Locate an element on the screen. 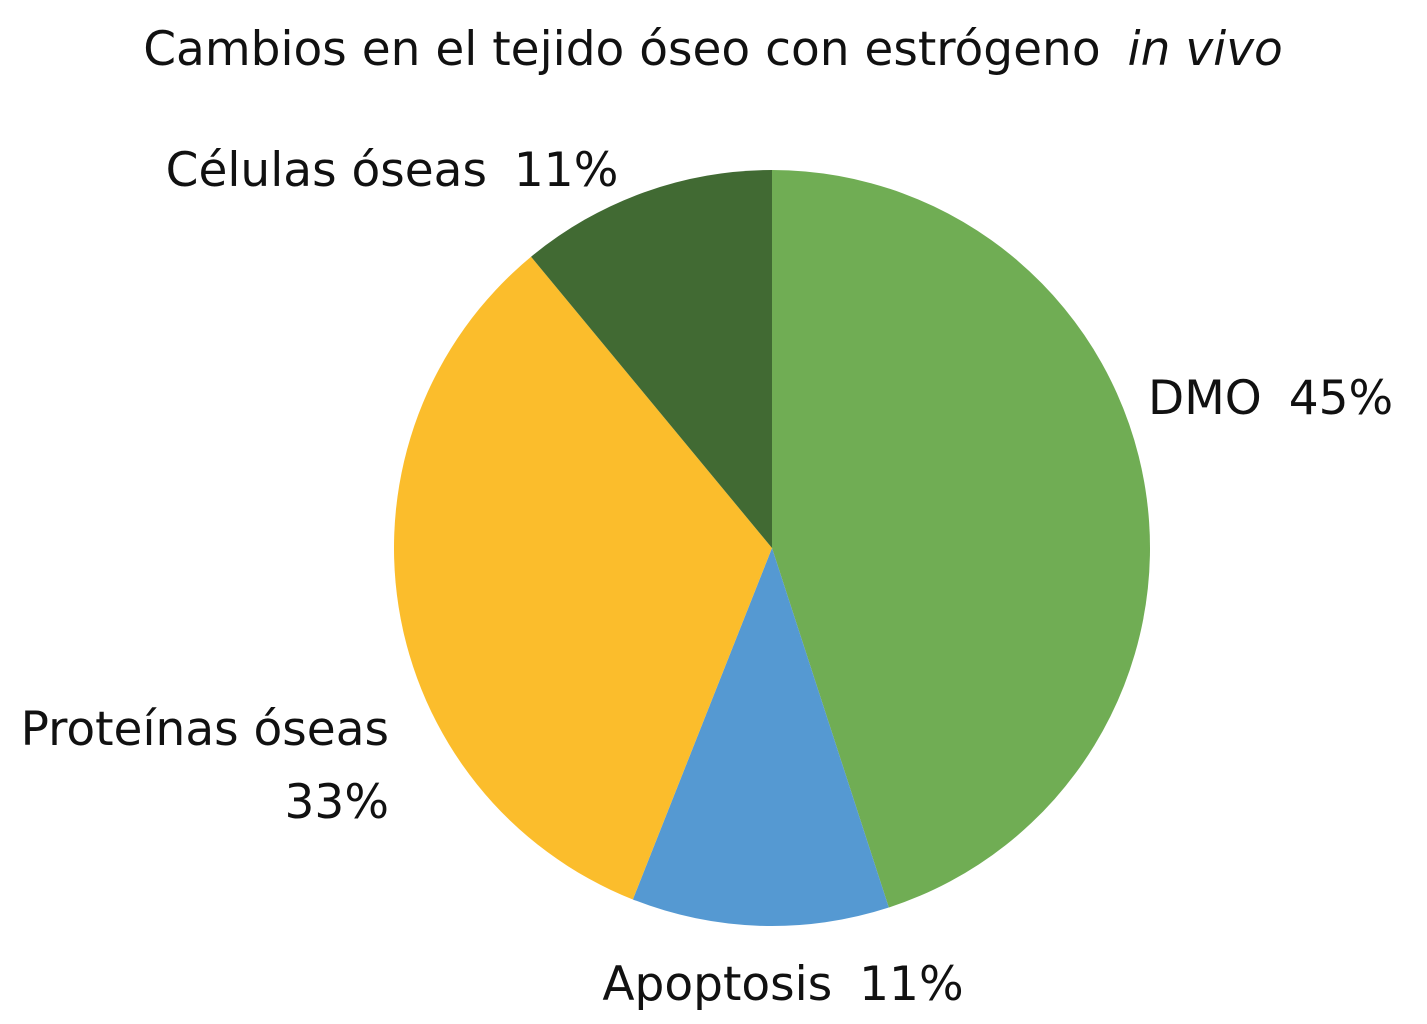 This screenshot has height=1024, width=1427. slice-label-apoptosis: Apoptosis 11% is located at coordinates (782, 984).